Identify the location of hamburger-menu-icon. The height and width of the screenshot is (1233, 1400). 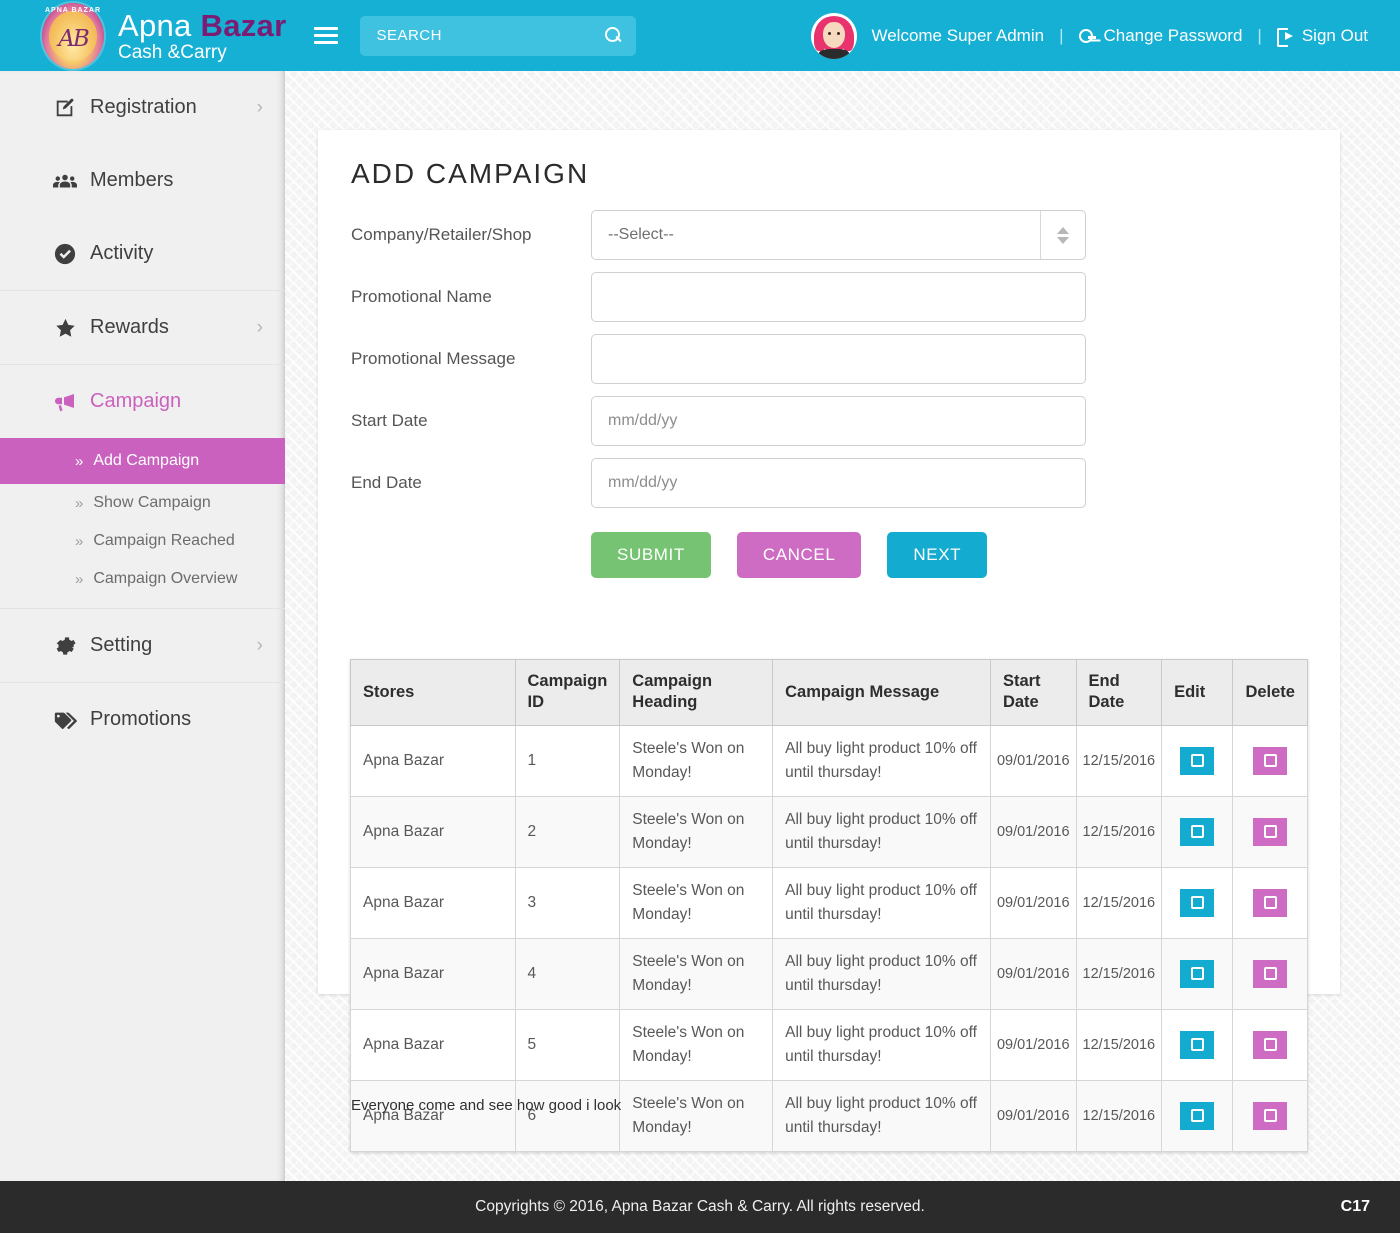
(326, 35).